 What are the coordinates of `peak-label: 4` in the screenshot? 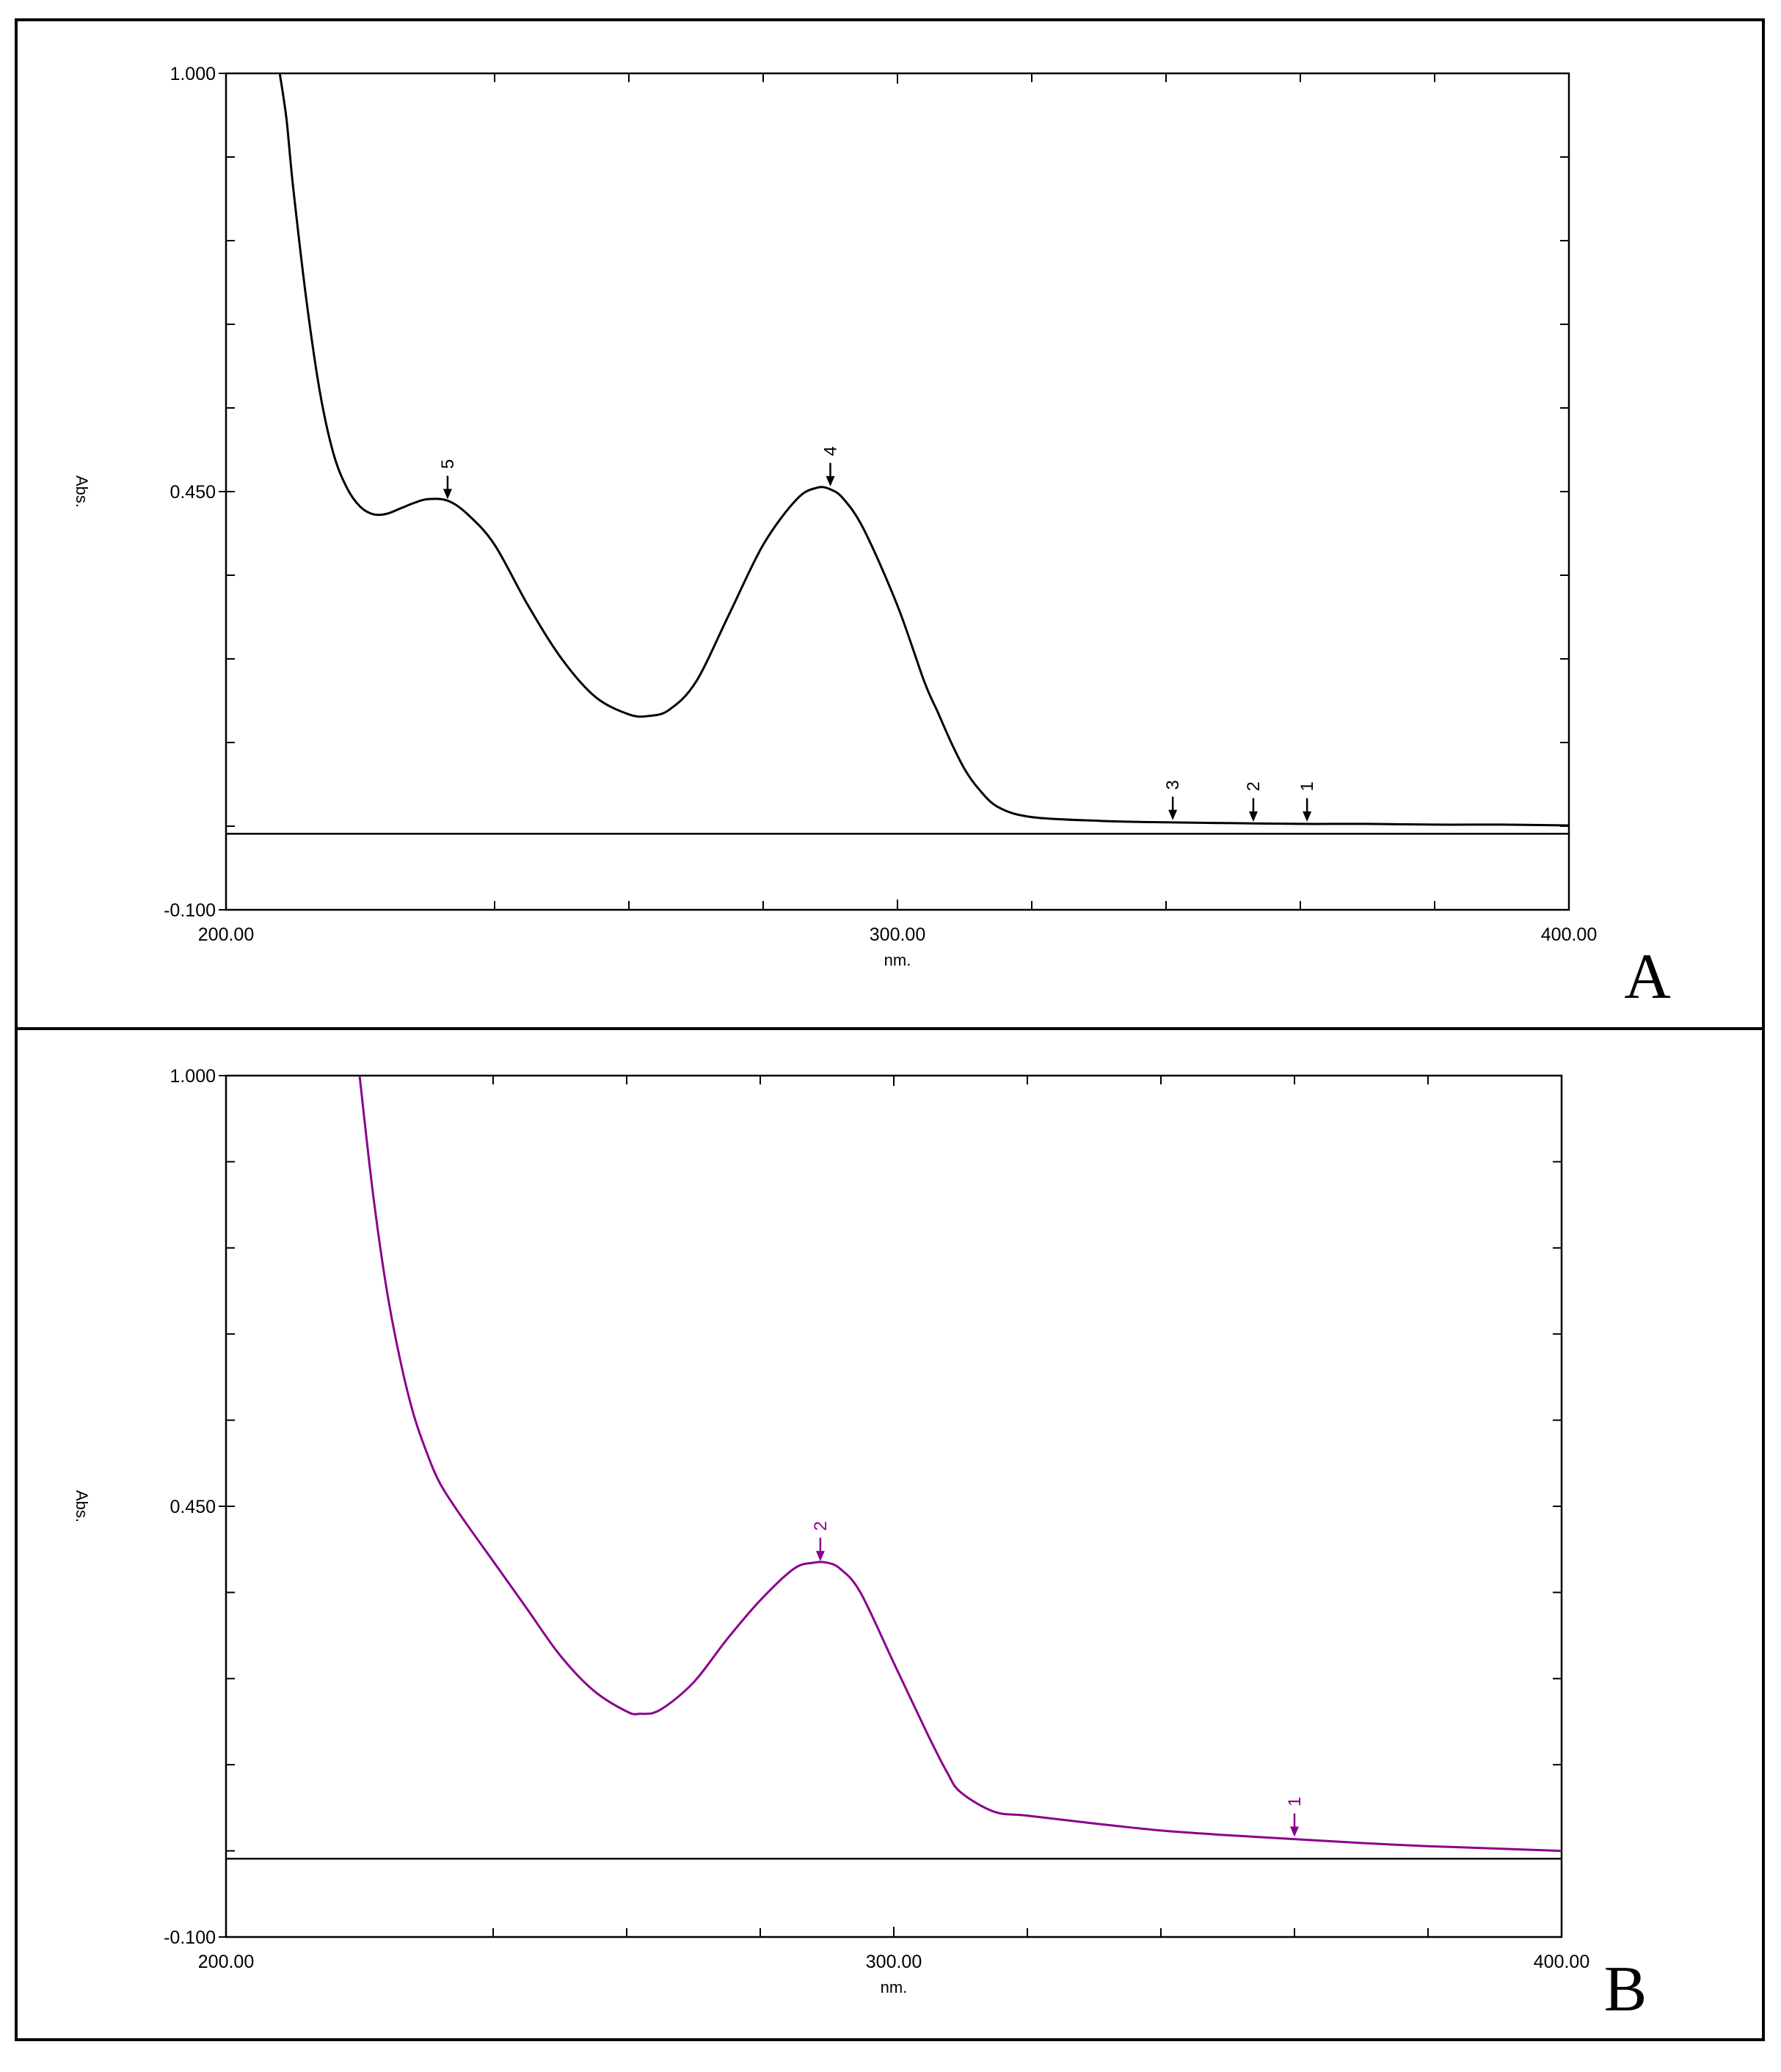 It's located at (831, 451).